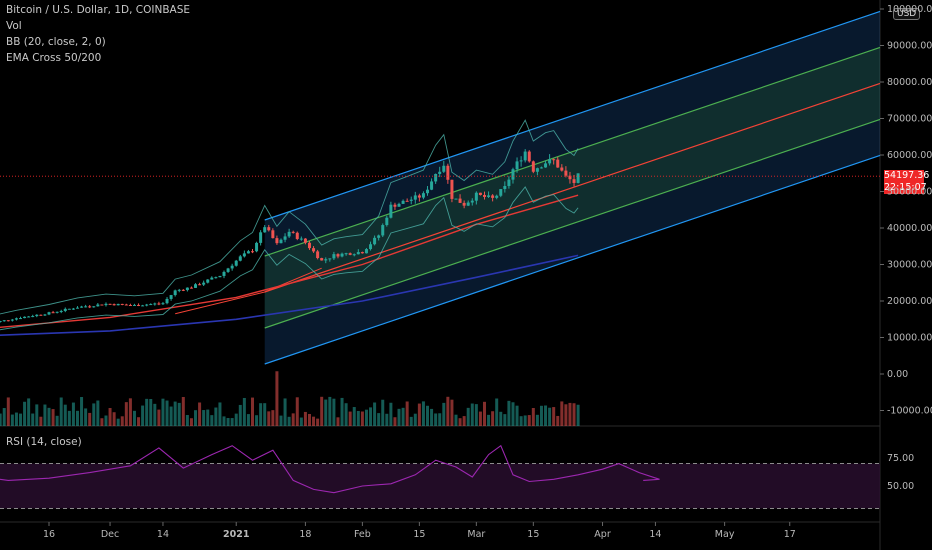 Image resolution: width=932 pixels, height=550 pixels. Describe the element at coordinates (909, 46) in the screenshot. I see `y-tick-label: 90000.00` at that location.